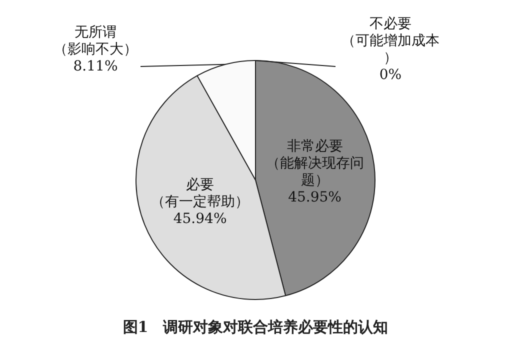 The image size is (511, 360). What do you see at coordinates (96, 41) in the screenshot?
I see `slice-label: 无所谓（影响不大）` at bounding box center [96, 41].